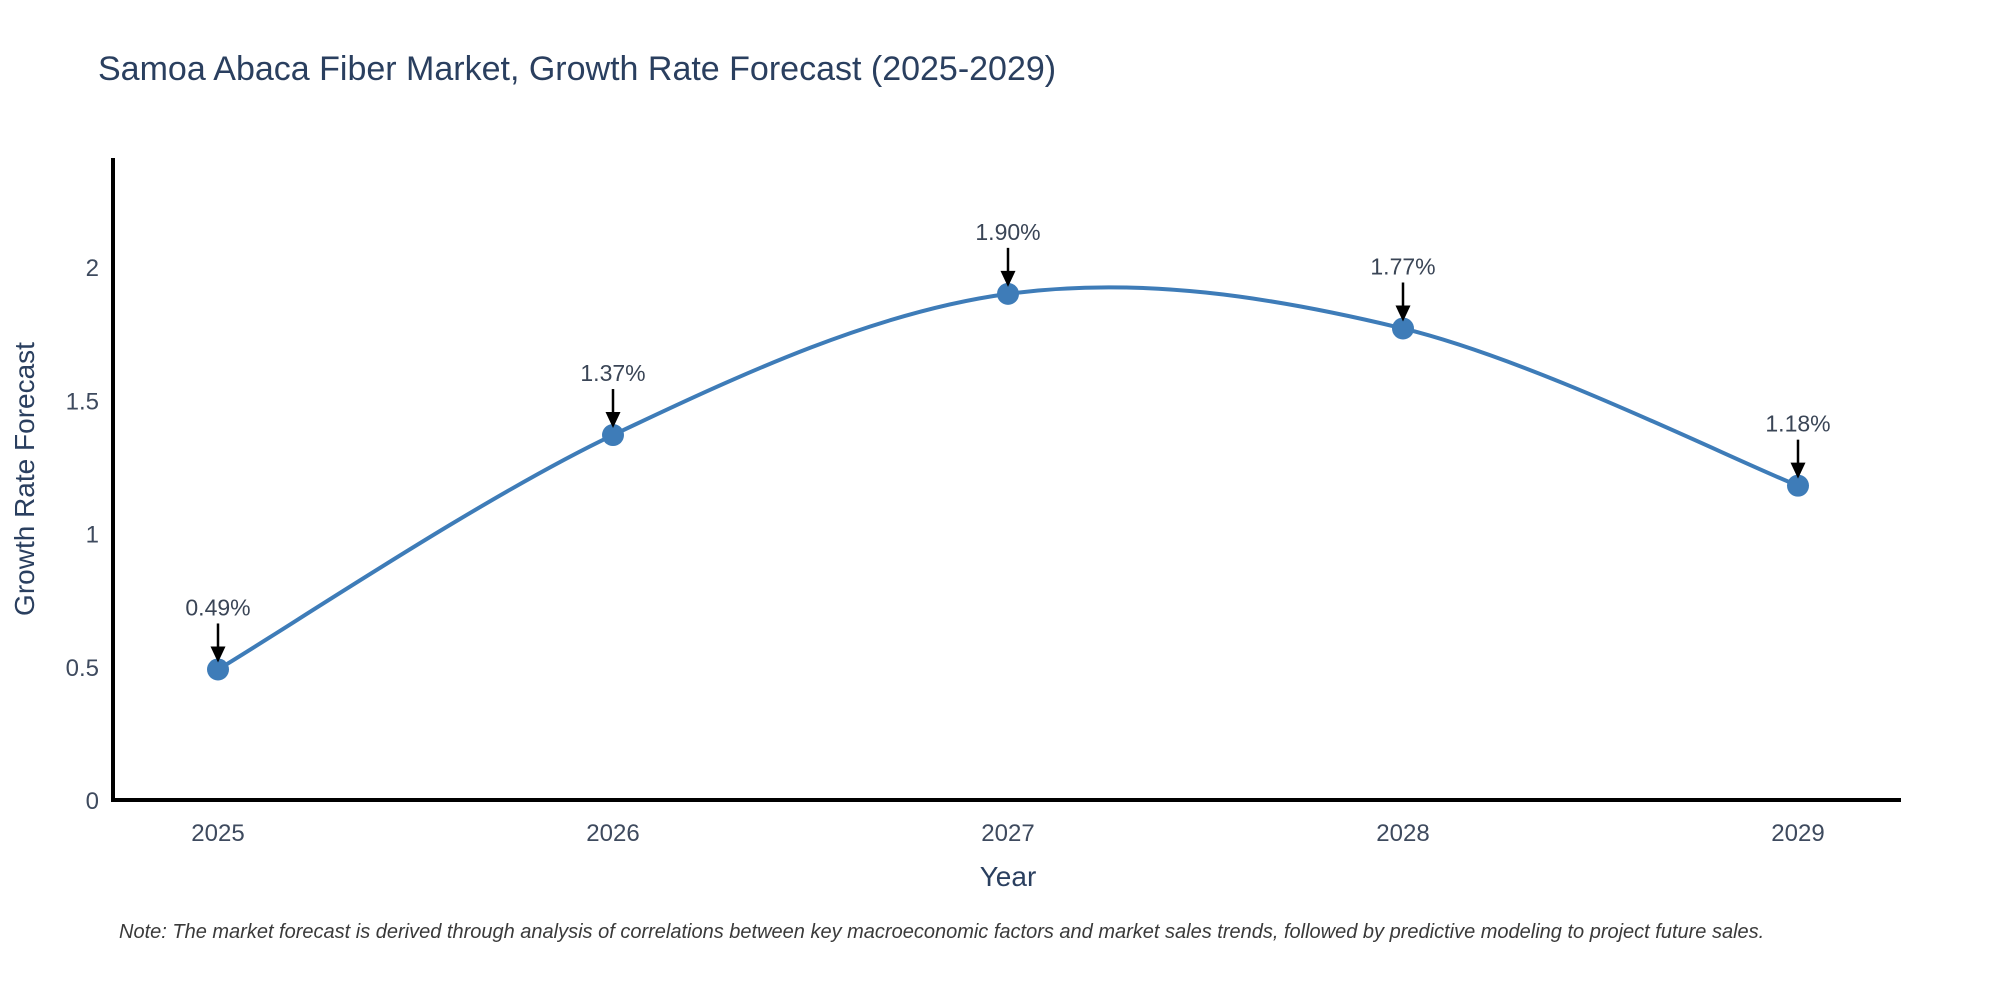 The image size is (2000, 1000). I want to click on annotation-value-label: 1.18%, so click(1797, 424).